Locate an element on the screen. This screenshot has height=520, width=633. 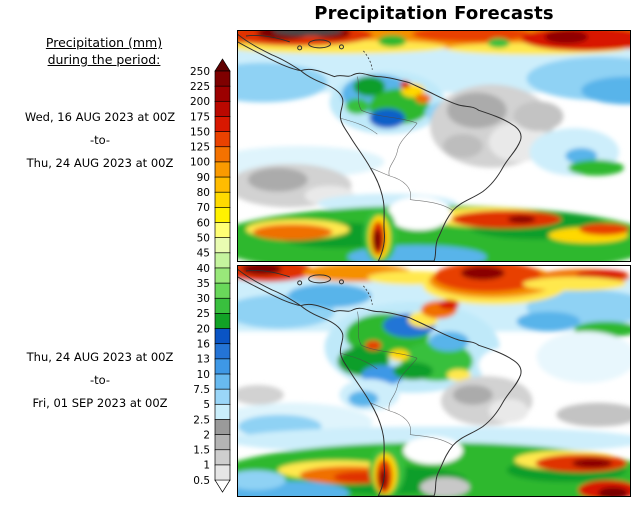
period-2-start-date: Thu, 24 AUG 2023 at 00Z is located at coordinates (100, 357).